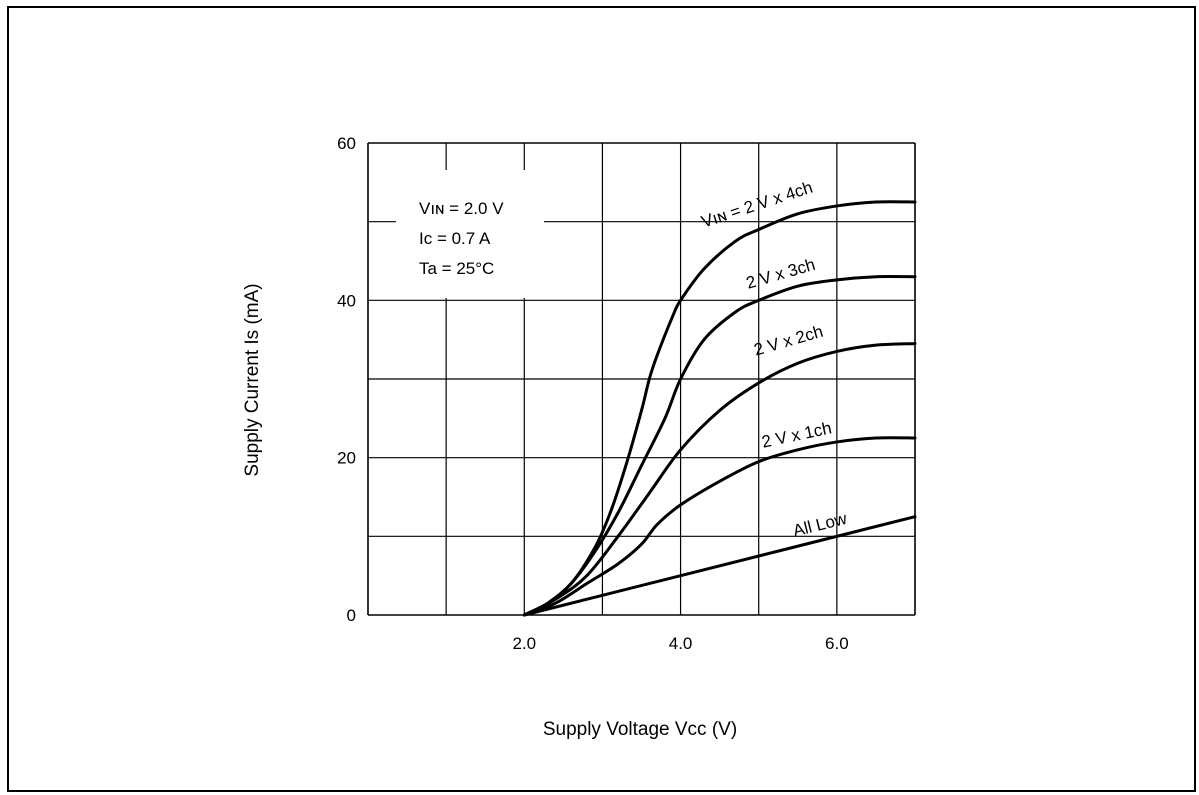 Image resolution: width=1199 pixels, height=795 pixels. What do you see at coordinates (524, 643) in the screenshot?
I see `x-tick-label: 2.0` at bounding box center [524, 643].